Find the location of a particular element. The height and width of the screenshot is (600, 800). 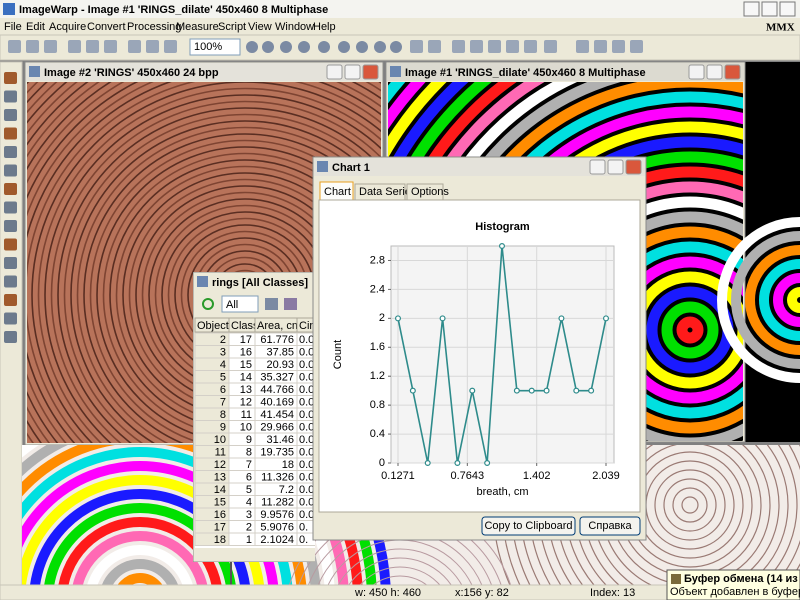

menu-item: File is located at coordinates (13, 27).